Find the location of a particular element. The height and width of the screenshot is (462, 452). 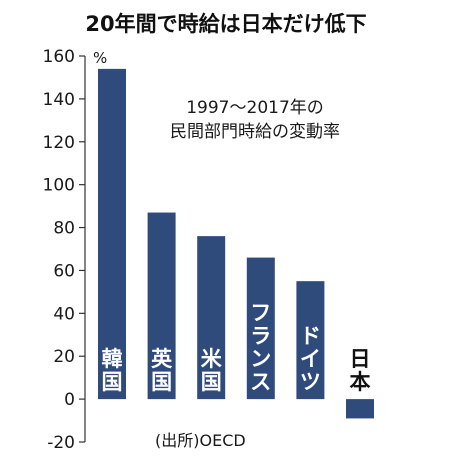

category-label: 米国 is located at coordinates (212, 370).